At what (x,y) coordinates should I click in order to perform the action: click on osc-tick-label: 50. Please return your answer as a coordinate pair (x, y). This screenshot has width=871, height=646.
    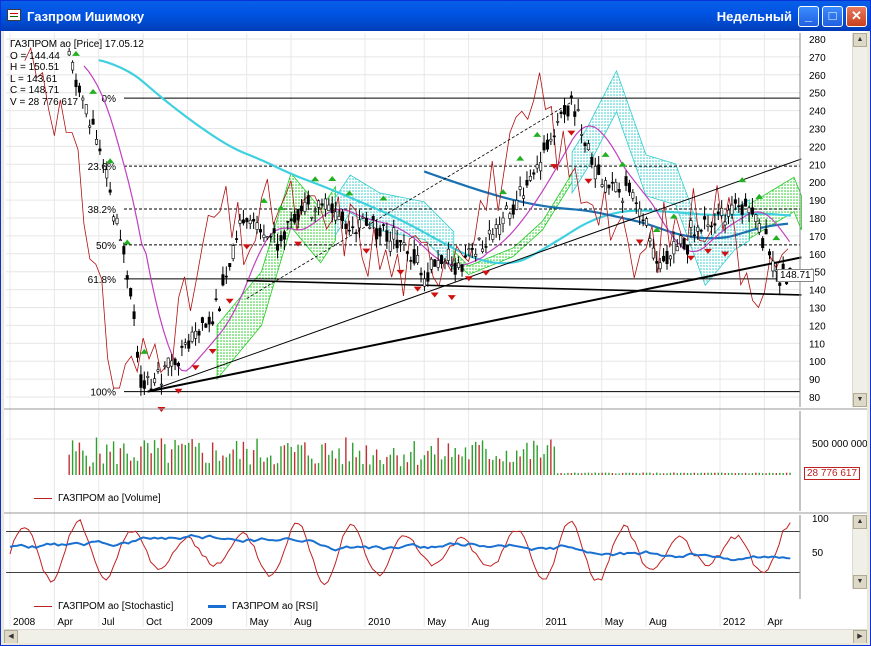
    Looking at the image, I should click on (818, 553).